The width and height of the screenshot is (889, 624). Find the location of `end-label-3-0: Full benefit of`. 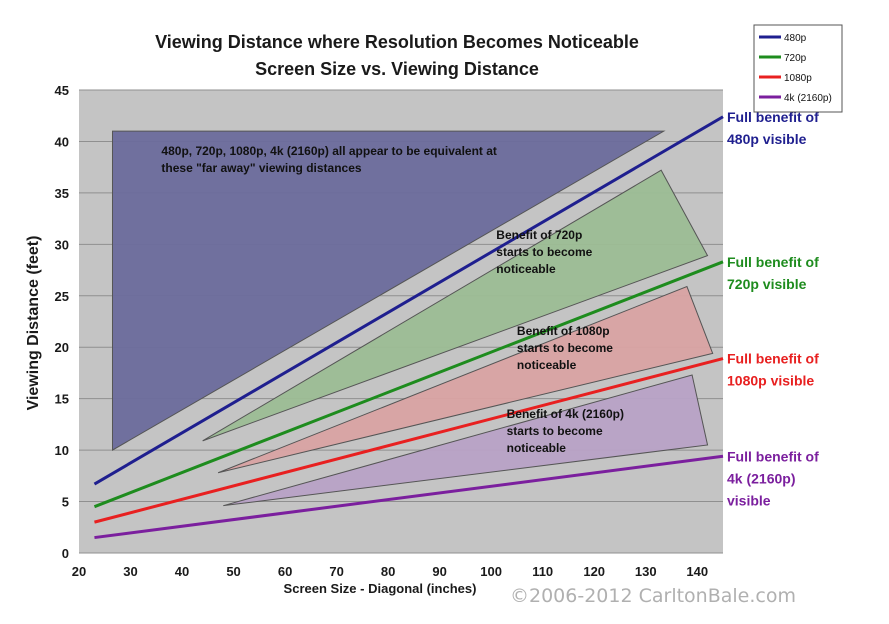

end-label-3-0: Full benefit of is located at coordinates (773, 456).